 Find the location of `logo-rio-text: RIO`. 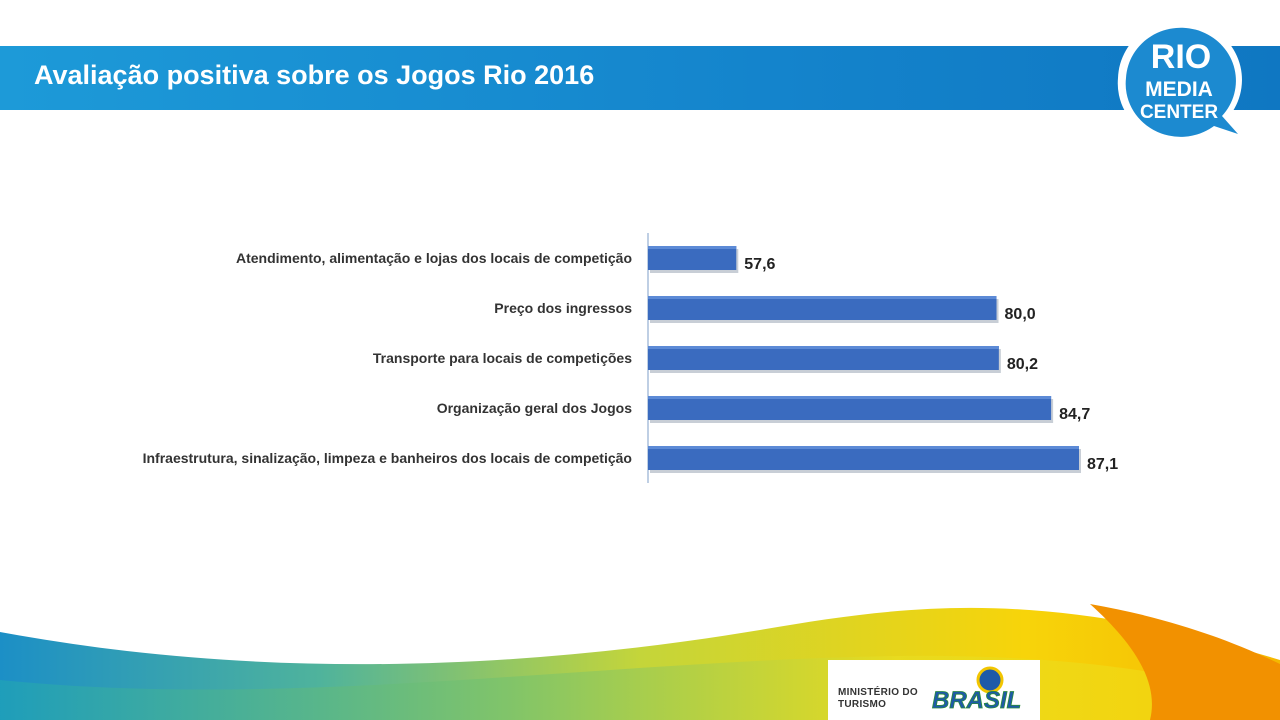

logo-rio-text: RIO is located at coordinates (1181, 57).